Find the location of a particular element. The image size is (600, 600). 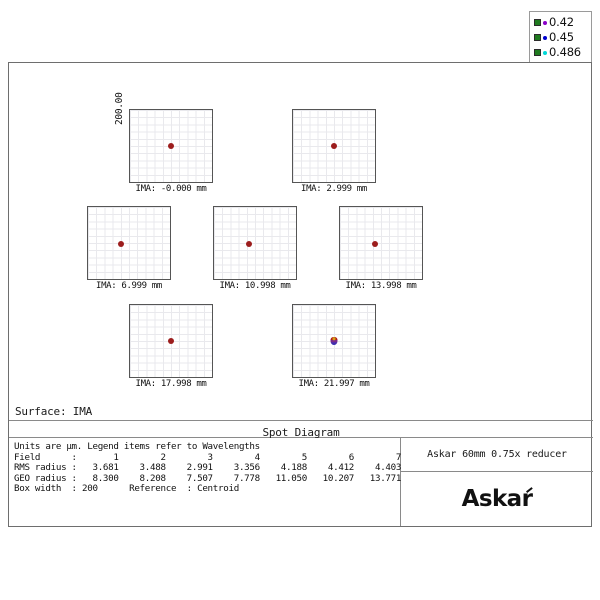

spot-field-cell: IMA: 17.998 mm is located at coordinates (171, 346).